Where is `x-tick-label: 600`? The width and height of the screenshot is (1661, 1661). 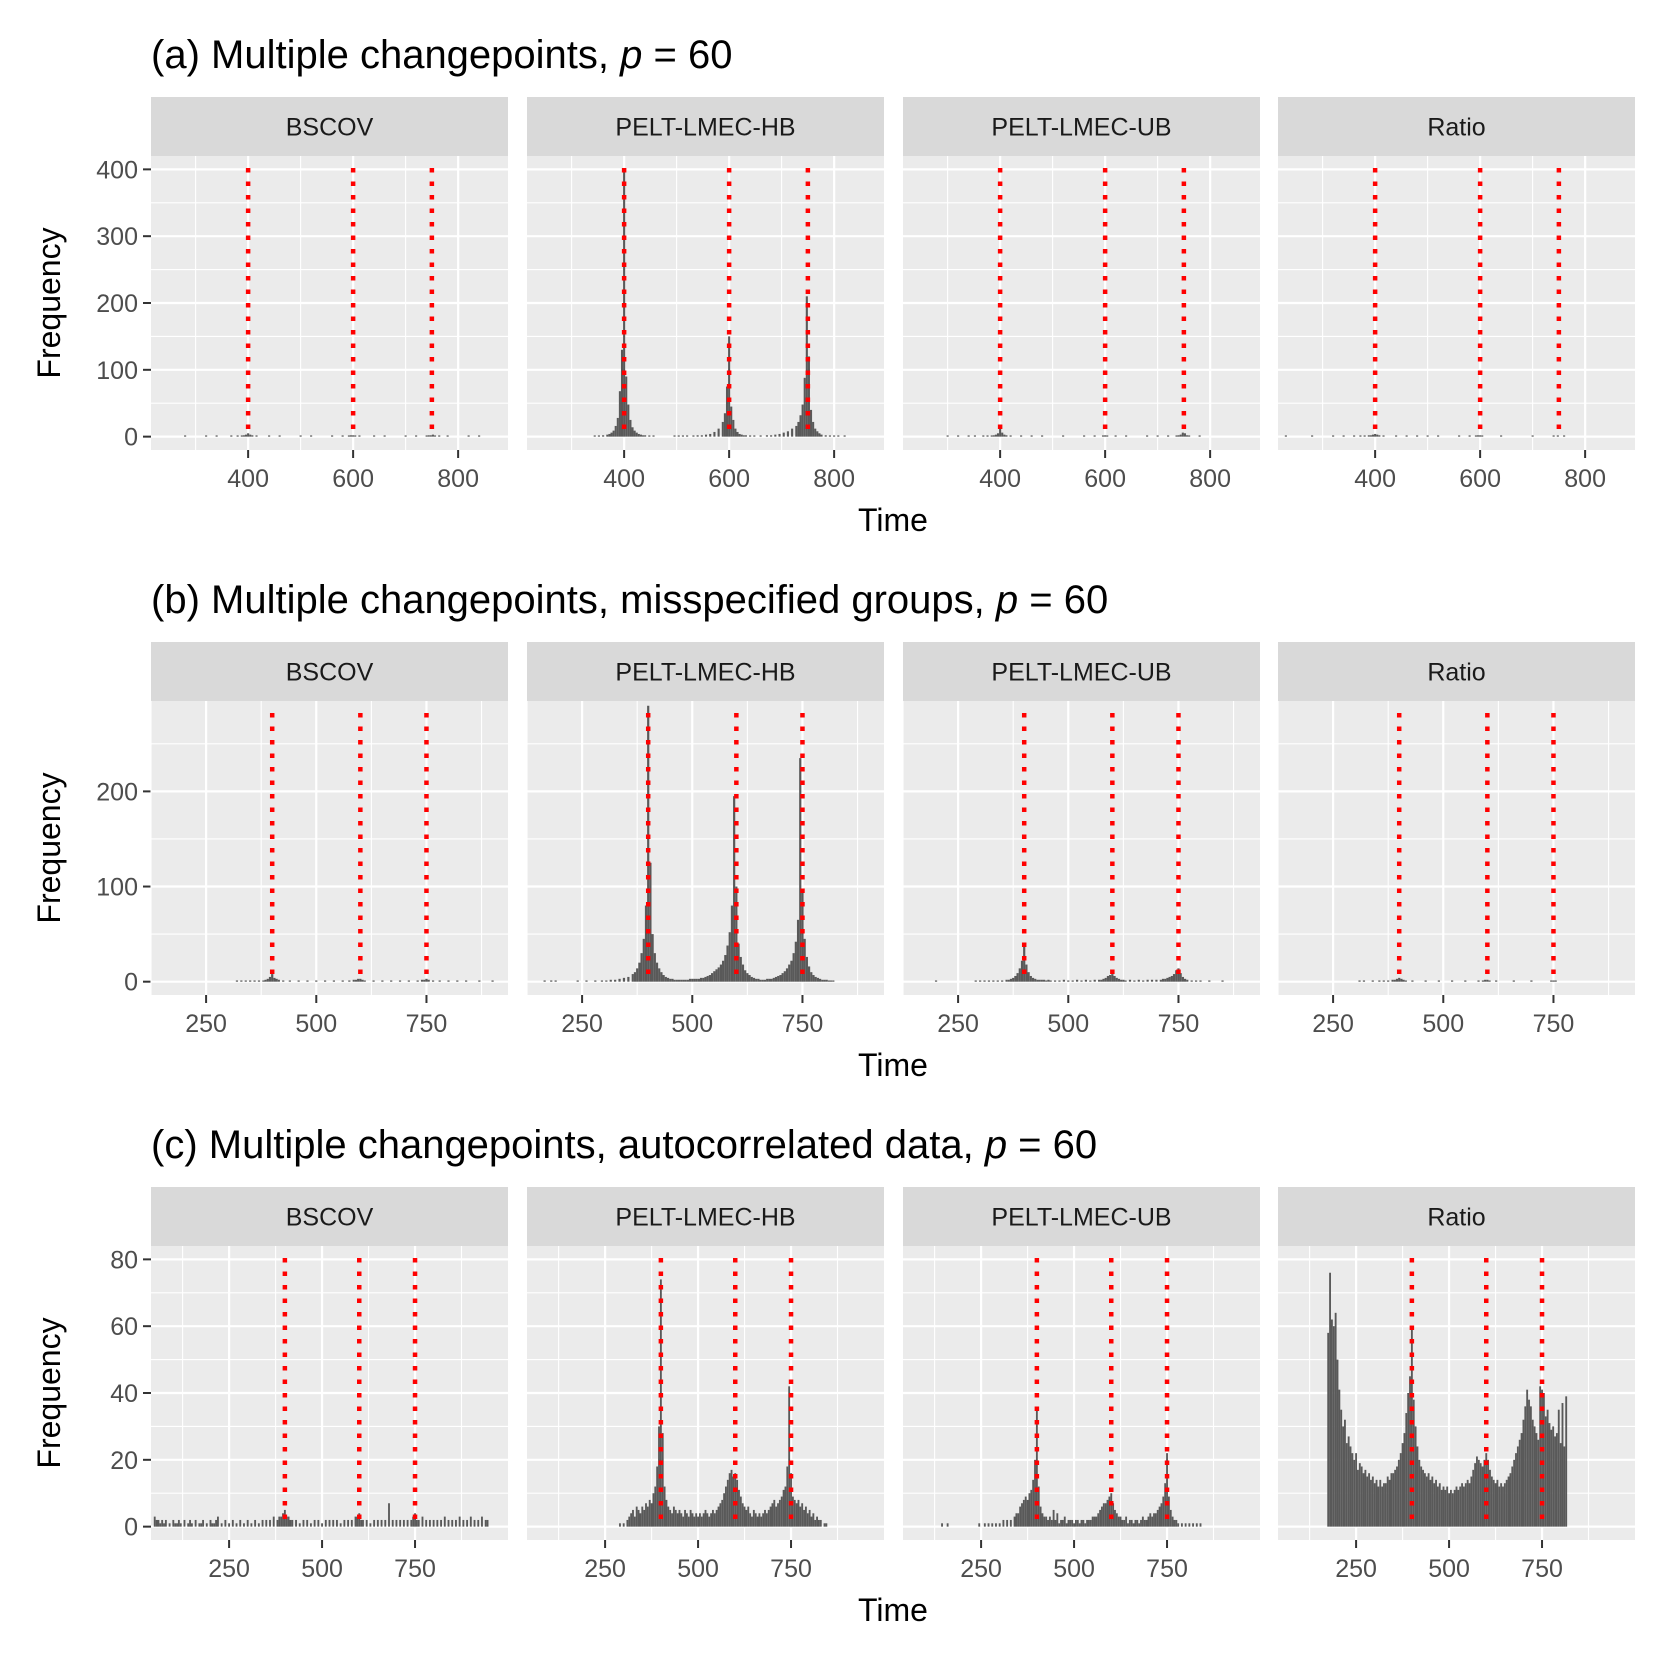 x-tick-label: 600 is located at coordinates (1480, 479).